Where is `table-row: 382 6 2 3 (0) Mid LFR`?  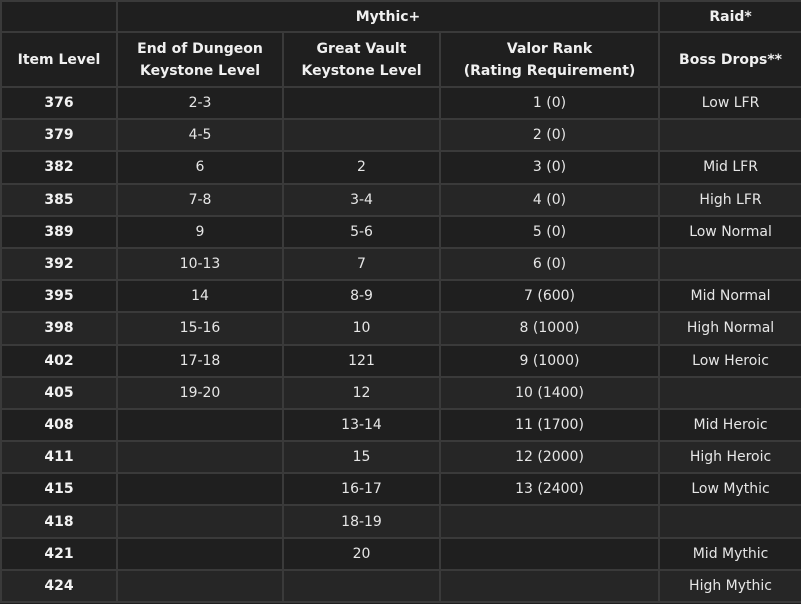 table-row: 382 6 2 3 (0) Mid LFR is located at coordinates (400, 167).